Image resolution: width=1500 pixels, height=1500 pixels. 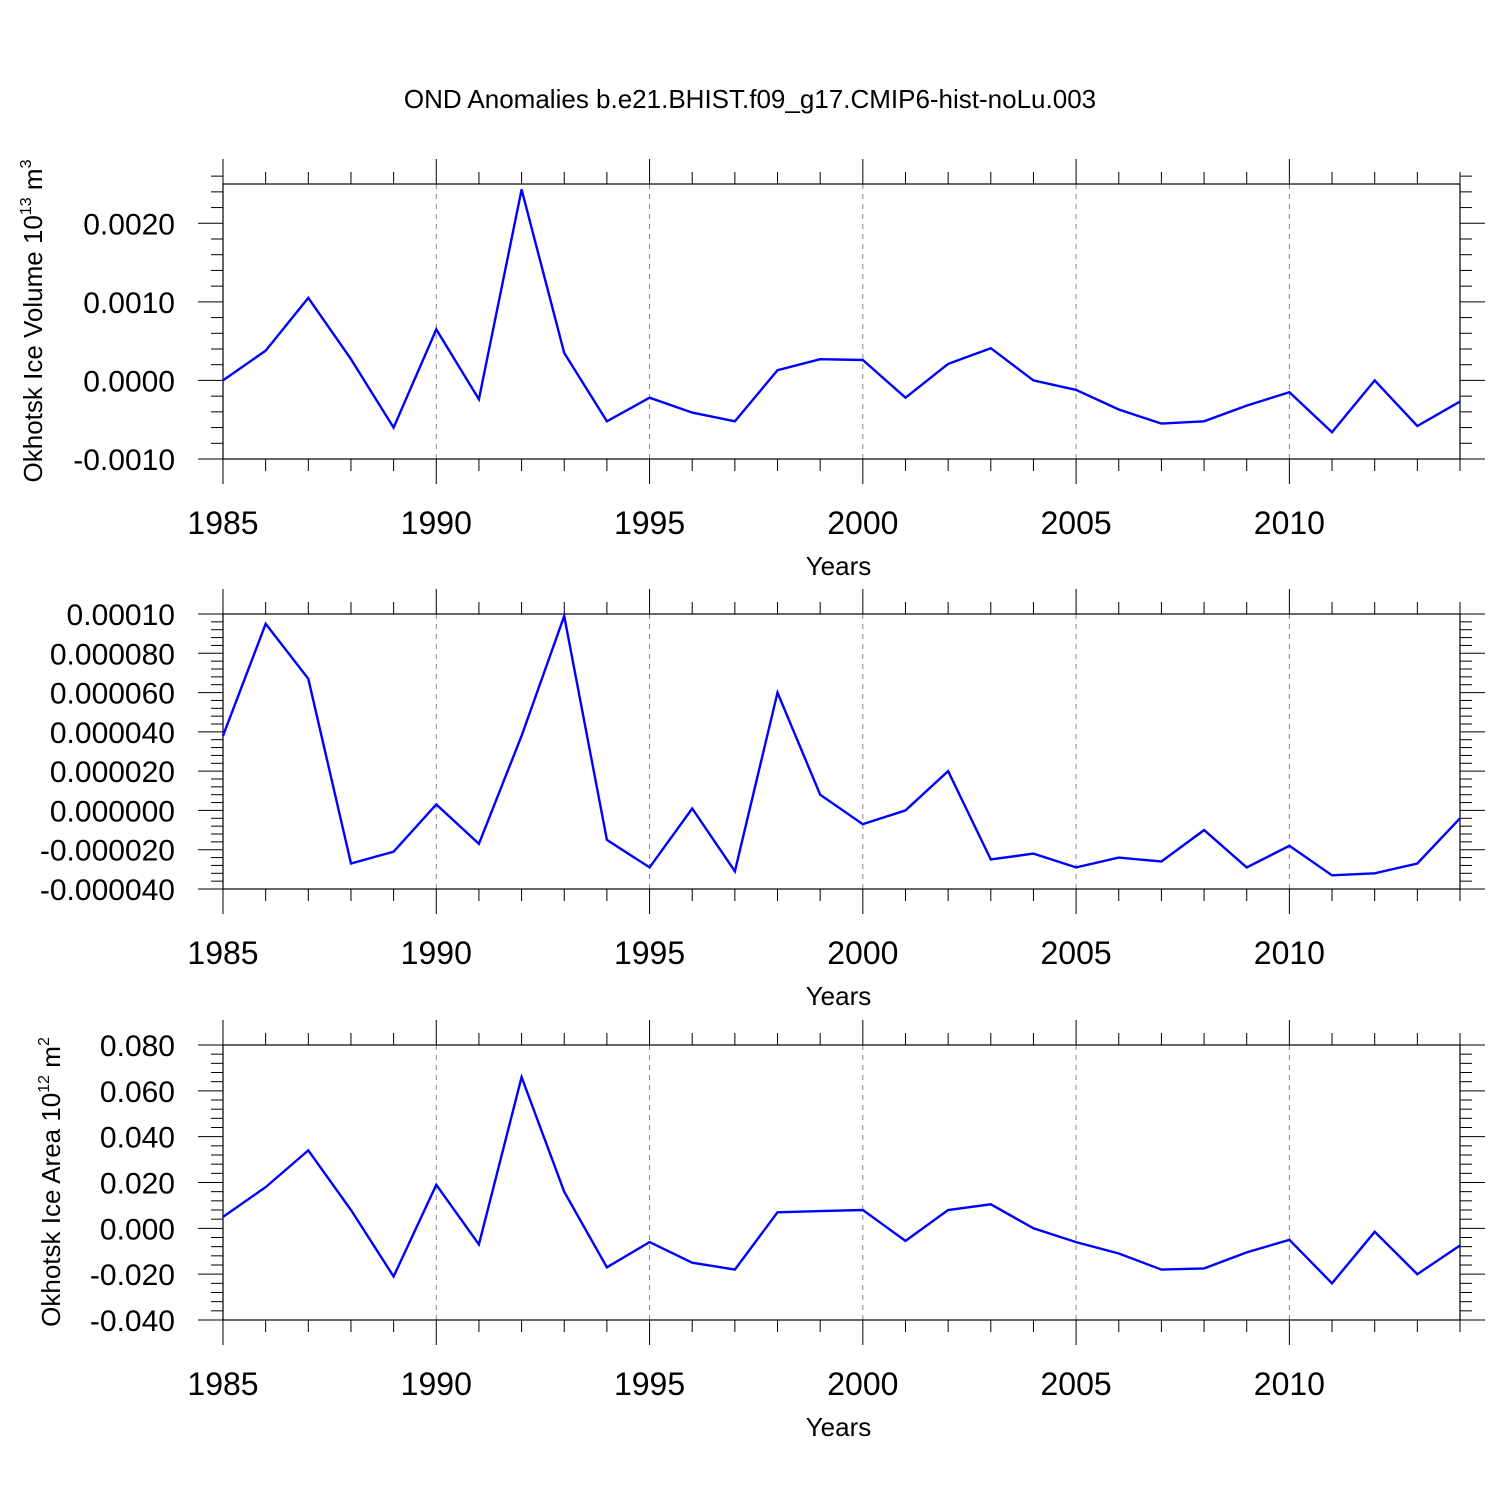 I want to click on y-tick-label: 0.000040, so click(x=112, y=733).